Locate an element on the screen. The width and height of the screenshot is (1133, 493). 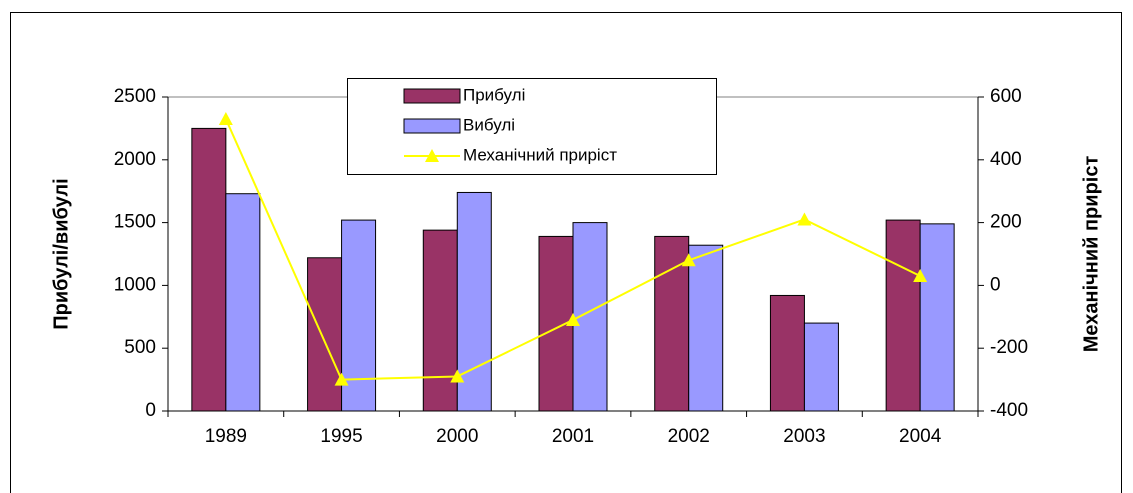
x-tick-label: 2002 is located at coordinates (689, 436).